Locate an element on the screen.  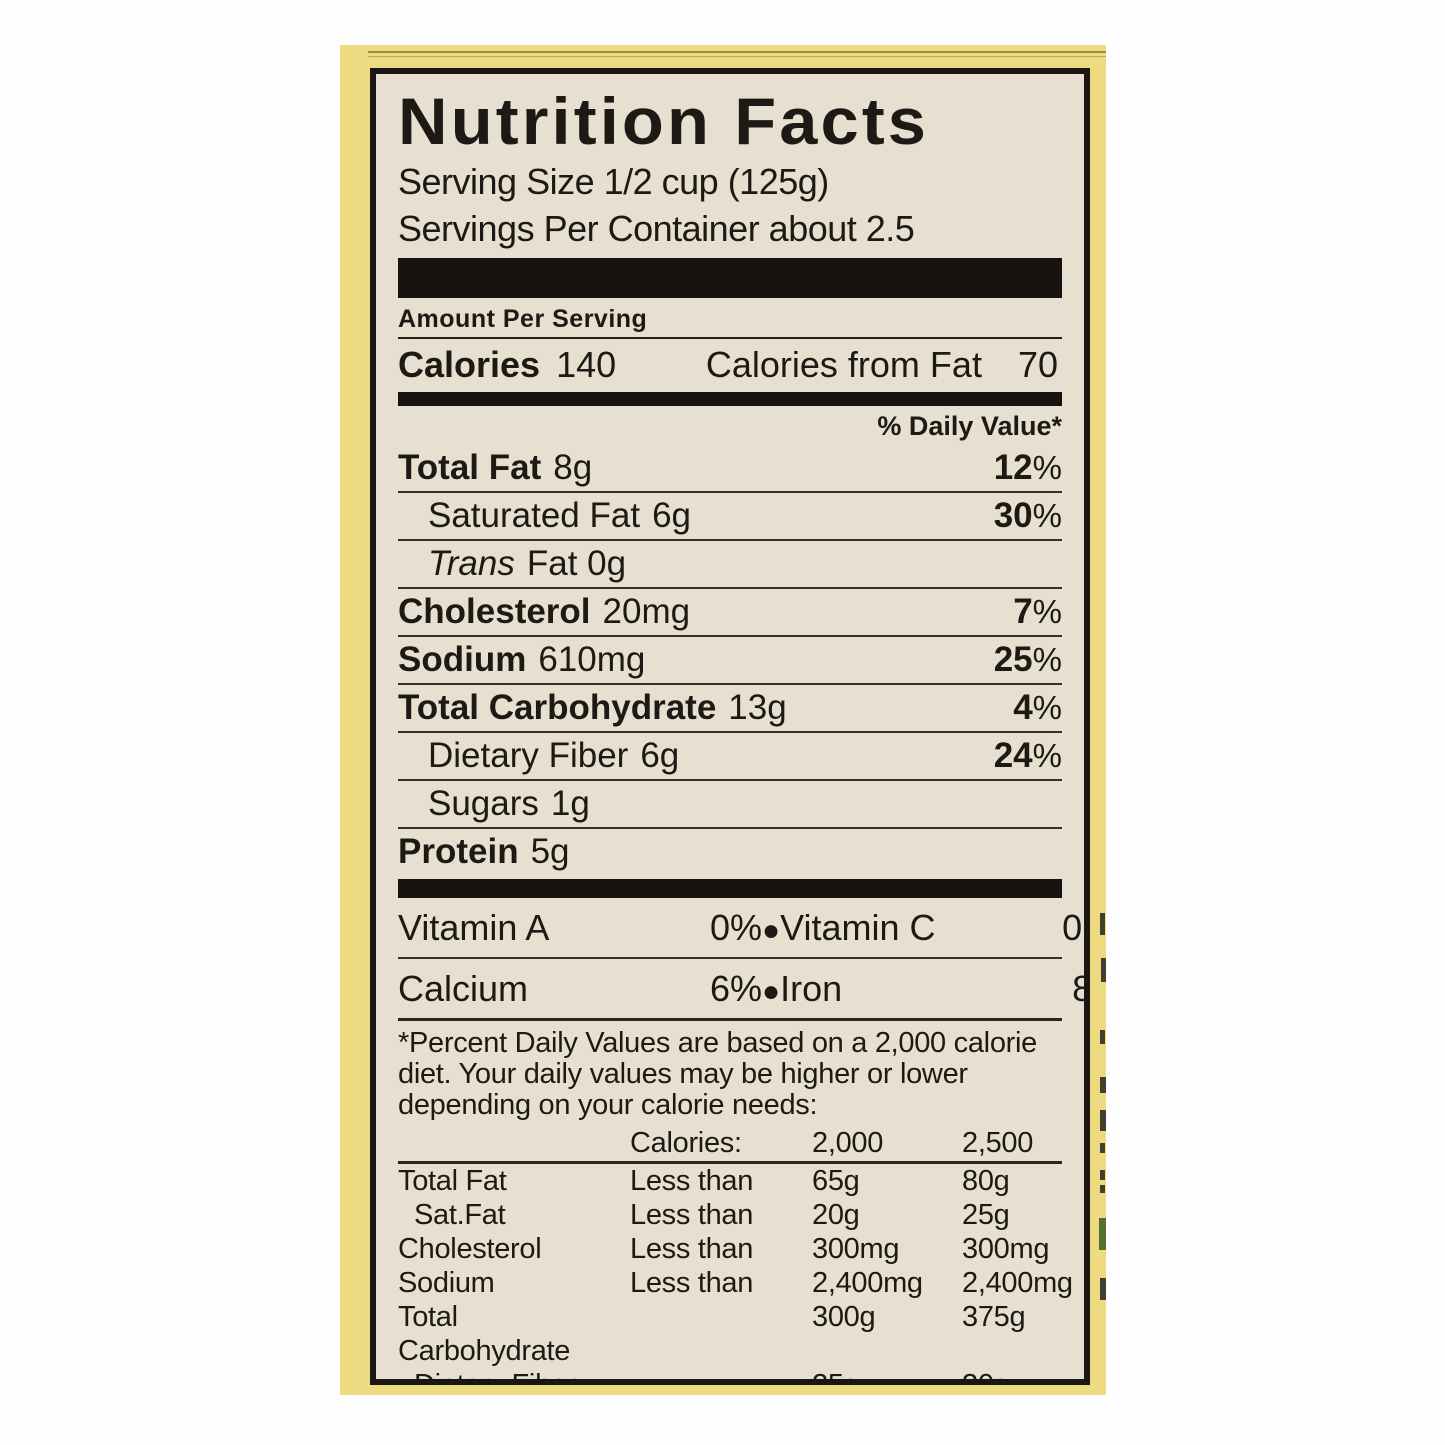
nutrient-name: Saturated Fat is located at coordinates (534, 515).